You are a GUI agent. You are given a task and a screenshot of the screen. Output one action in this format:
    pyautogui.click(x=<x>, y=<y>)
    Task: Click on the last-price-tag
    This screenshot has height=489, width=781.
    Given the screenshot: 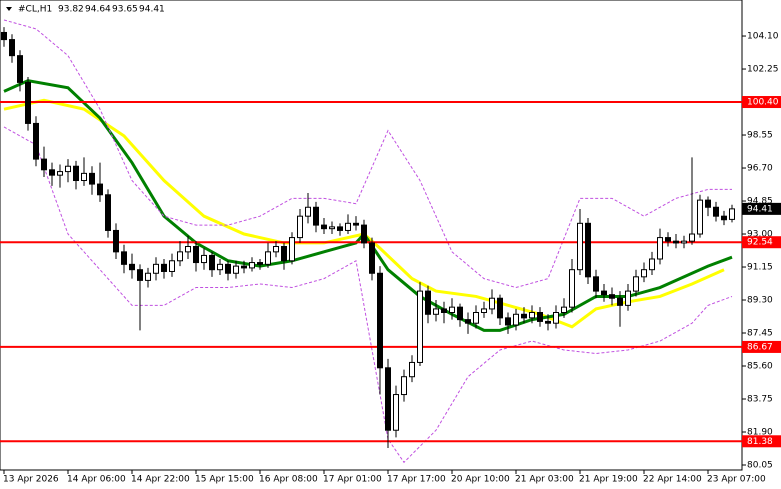 What is the action you would take?
    pyautogui.click(x=761, y=208)
    